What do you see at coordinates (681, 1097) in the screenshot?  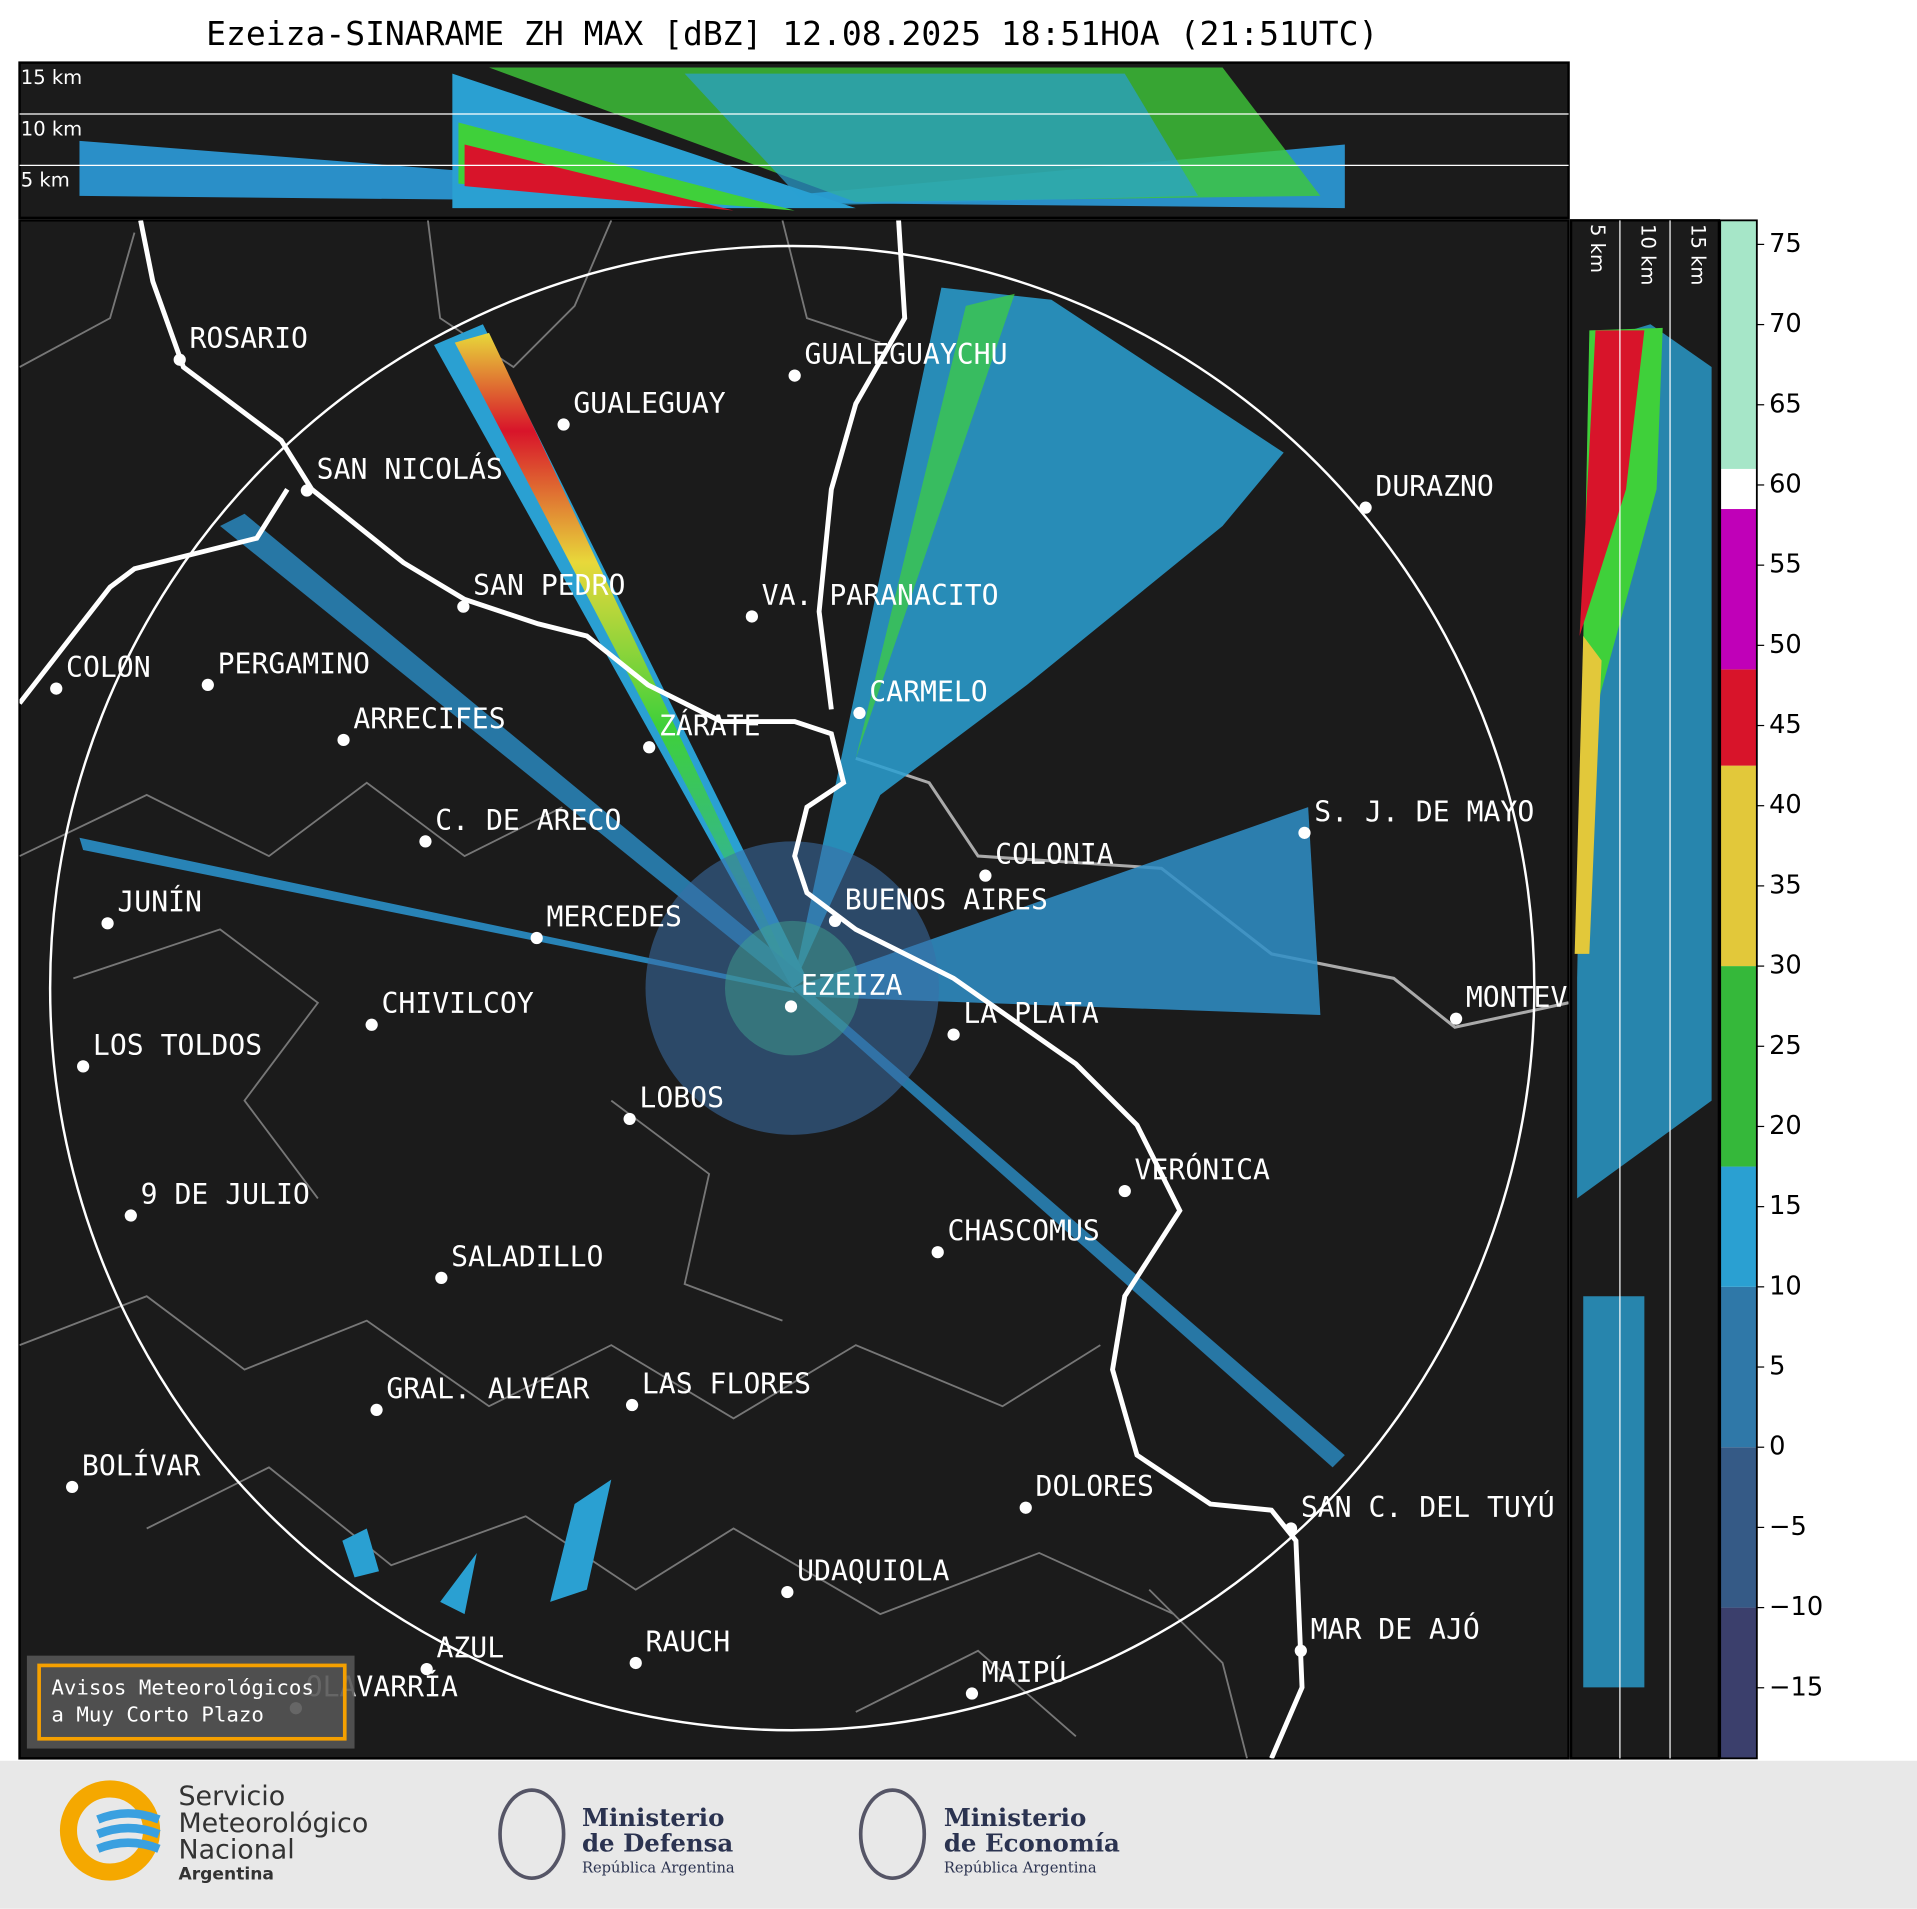 I see `city-label: LOBOS` at bounding box center [681, 1097].